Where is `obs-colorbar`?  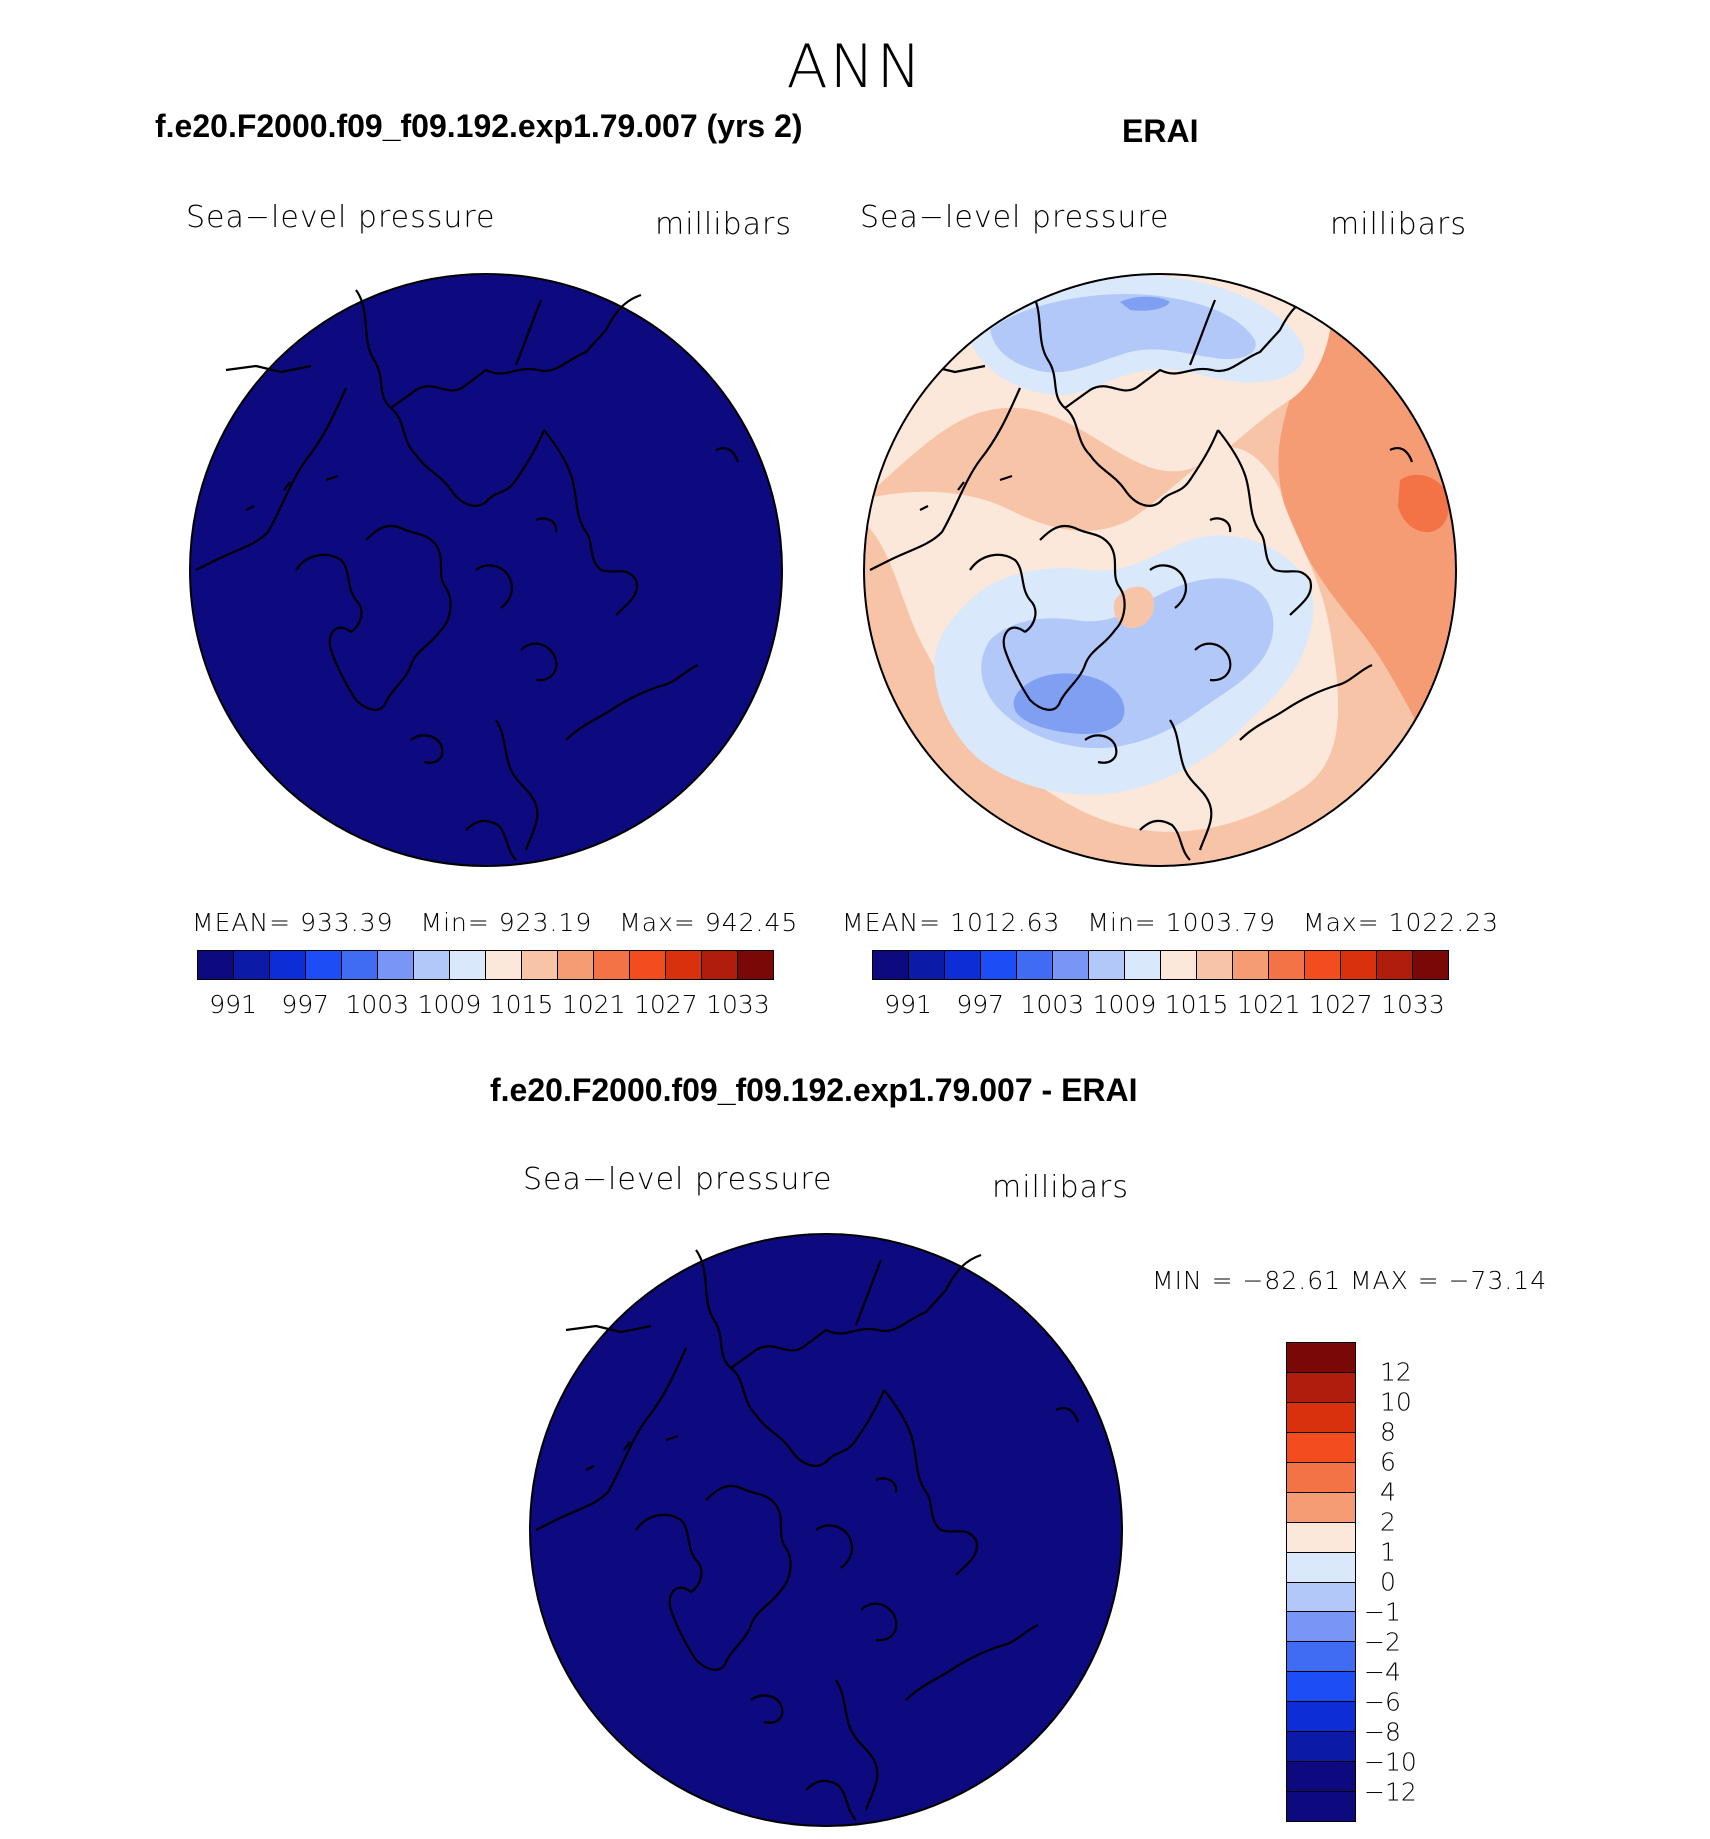 obs-colorbar is located at coordinates (1160, 965).